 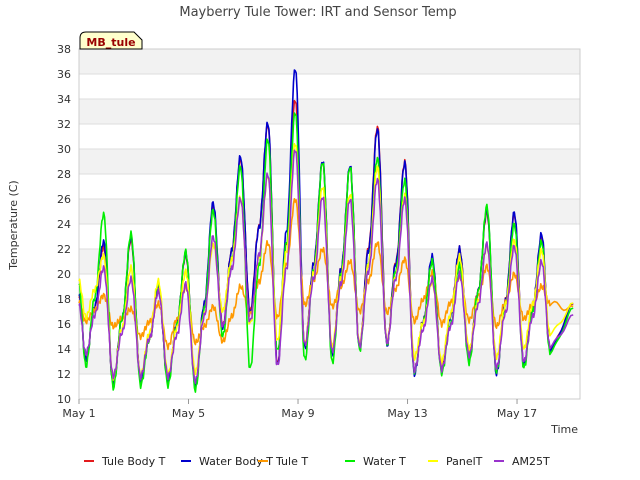 What do you see at coordinates (464, 461) in the screenshot?
I see `legend-label: PanelT` at bounding box center [464, 461].